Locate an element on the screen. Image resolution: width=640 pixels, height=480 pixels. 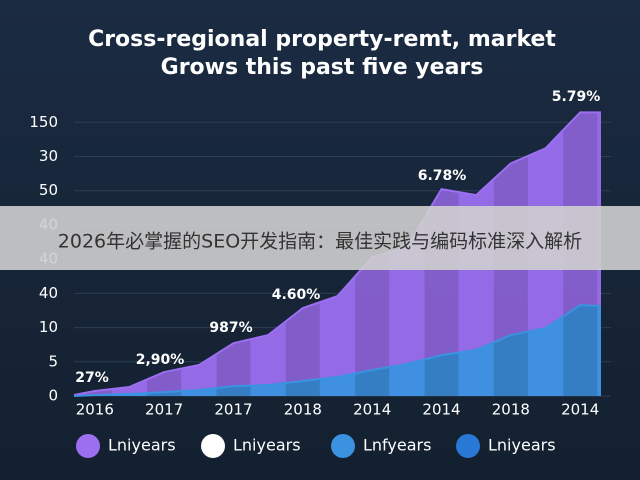
y-tick-label: 150 is located at coordinates (43, 122).